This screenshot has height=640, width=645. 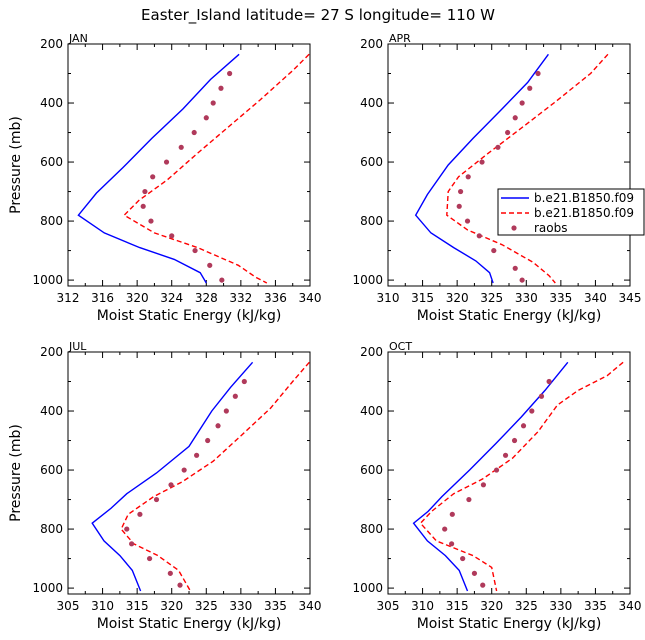 What do you see at coordinates (584, 198) in the screenshot?
I see `legend-label: b.e21.B1850.f09` at bounding box center [584, 198].